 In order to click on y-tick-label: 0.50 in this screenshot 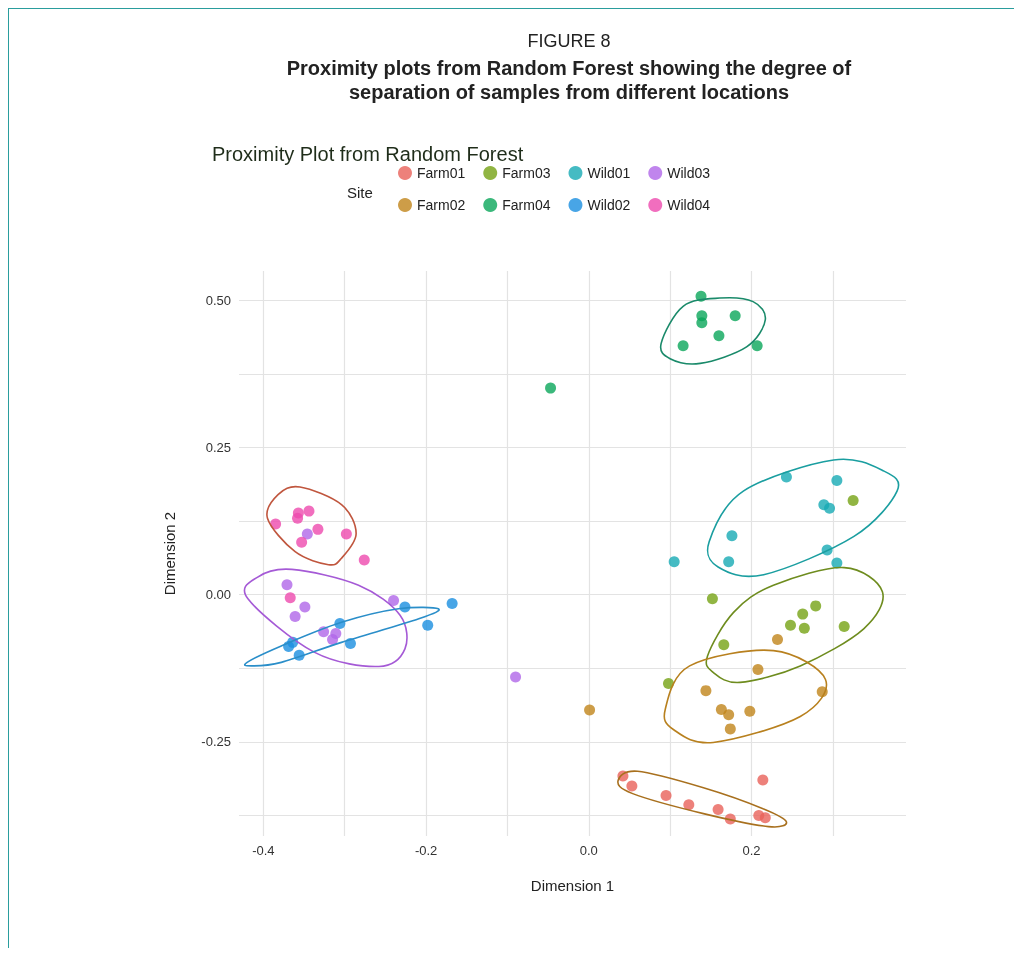, I will do `click(218, 300)`.